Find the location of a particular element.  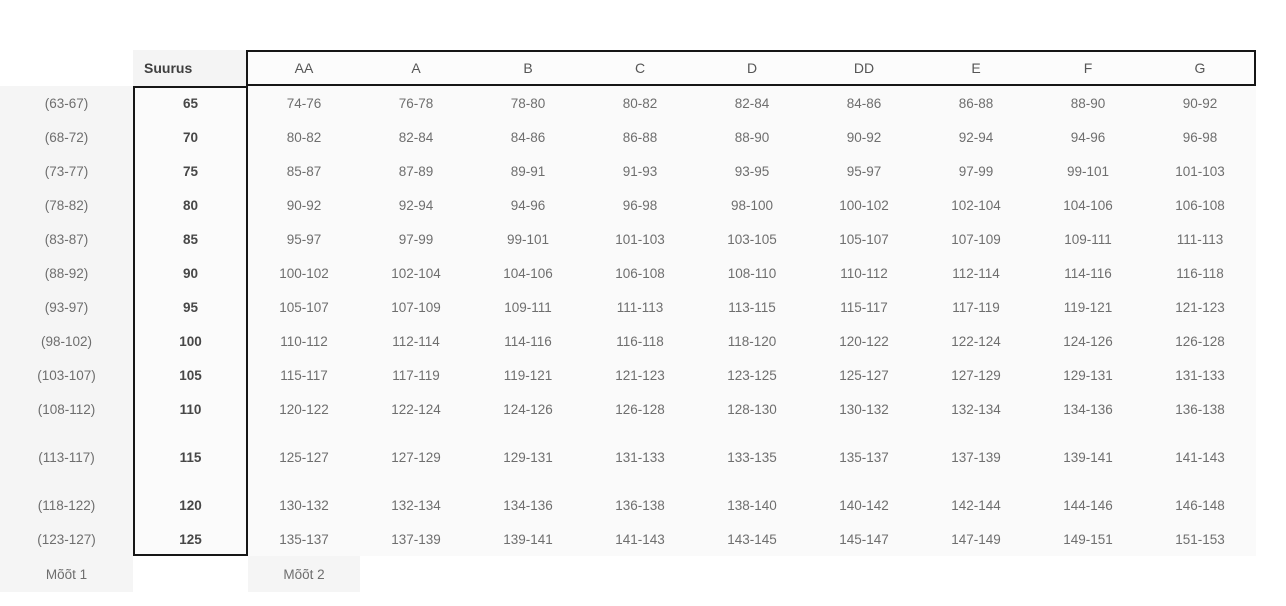

underbust-range: (98-102) is located at coordinates (66, 341).